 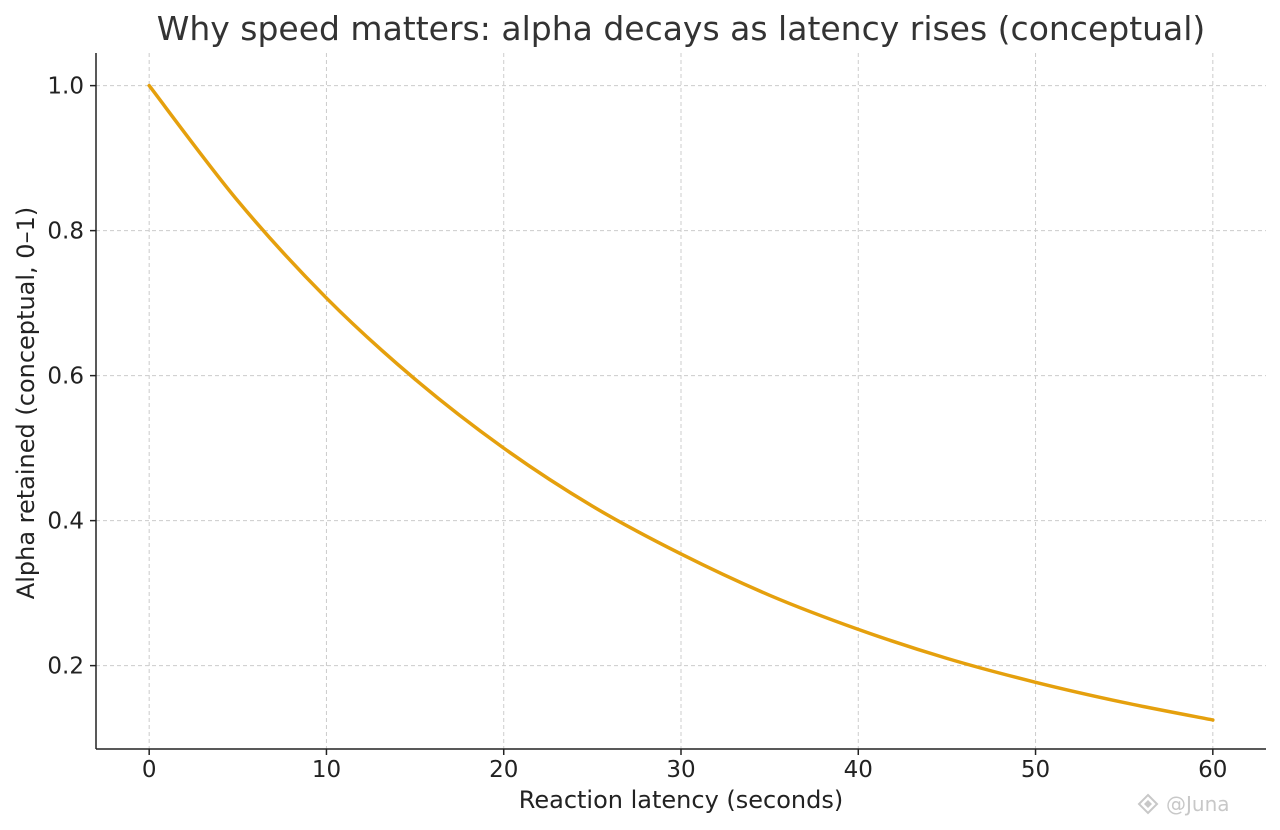 I want to click on y-axis-label: Alpha retained (conceptual, 0–1), so click(x=26, y=403).